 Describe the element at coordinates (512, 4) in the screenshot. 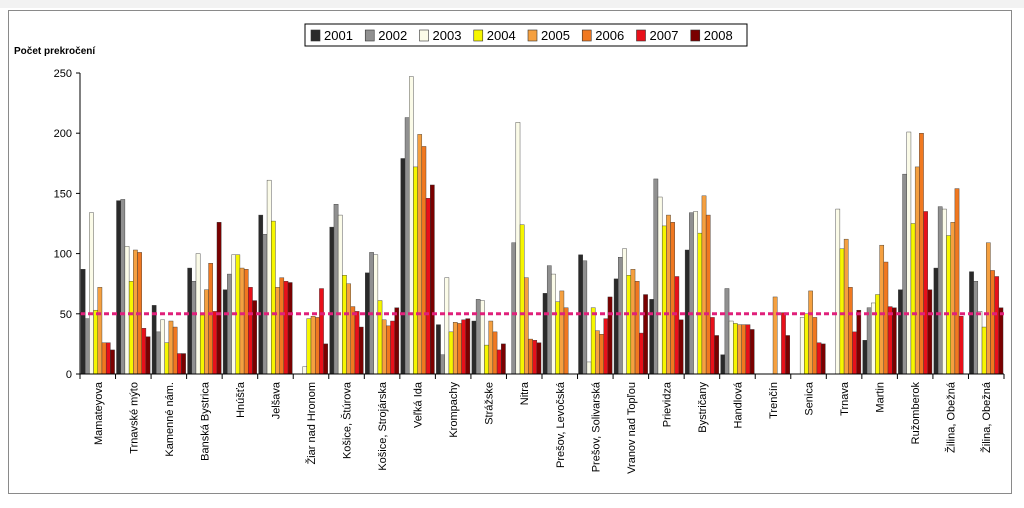

I see `top-strip` at that location.